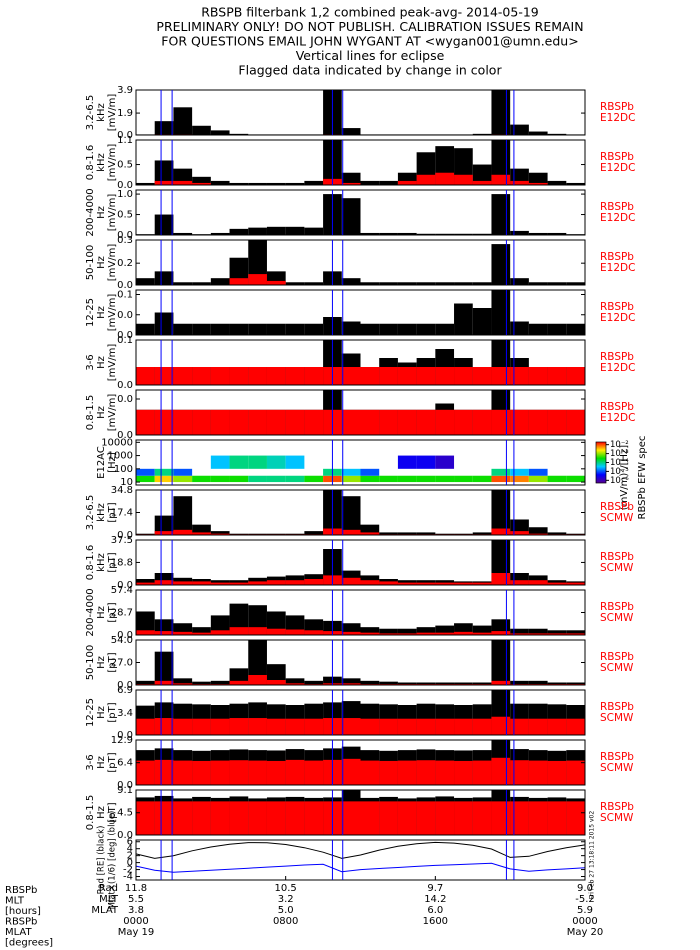  I want to click on timestamp: Fri Feb 27 13:18:11 2015 v02, so click(592, 855).